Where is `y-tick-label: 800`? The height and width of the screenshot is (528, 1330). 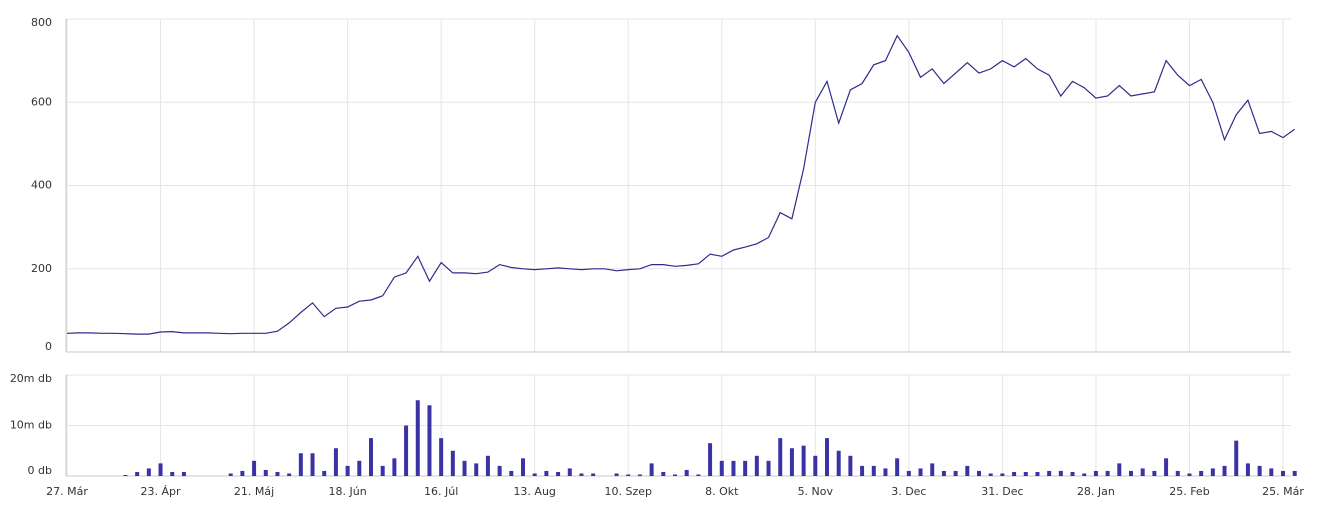 y-tick-label: 800 is located at coordinates (41, 22).